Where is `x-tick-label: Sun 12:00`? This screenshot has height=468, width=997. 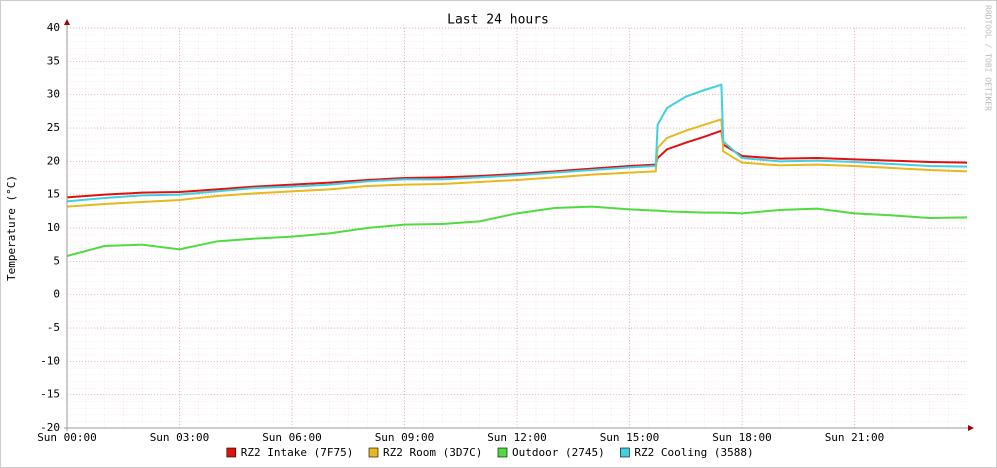 x-tick-label: Sun 12:00 is located at coordinates (517, 437).